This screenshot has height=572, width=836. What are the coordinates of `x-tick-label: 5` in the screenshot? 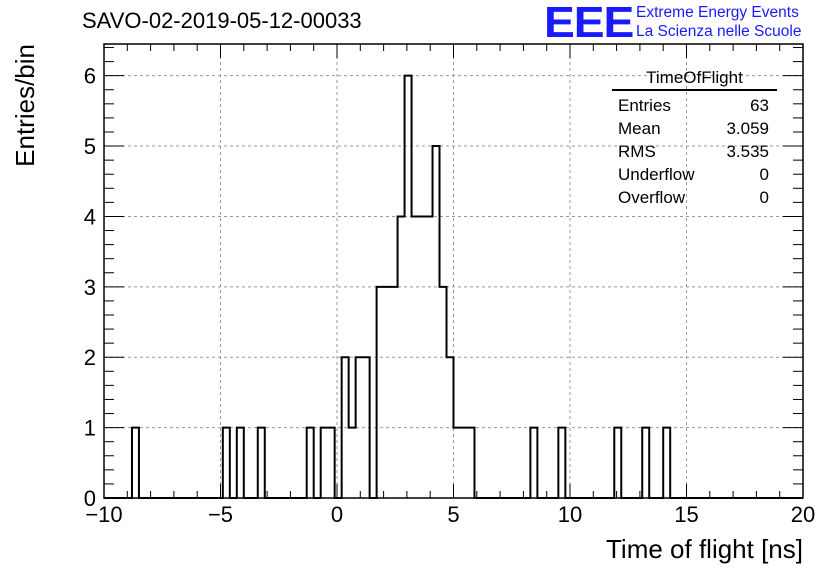 It's located at (453, 514).